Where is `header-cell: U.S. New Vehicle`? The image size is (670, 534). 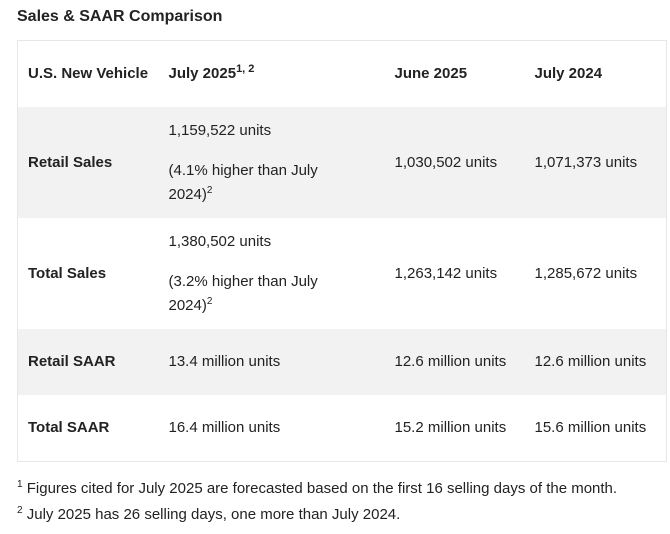
header-cell: U.S. New Vehicle is located at coordinates (88, 74).